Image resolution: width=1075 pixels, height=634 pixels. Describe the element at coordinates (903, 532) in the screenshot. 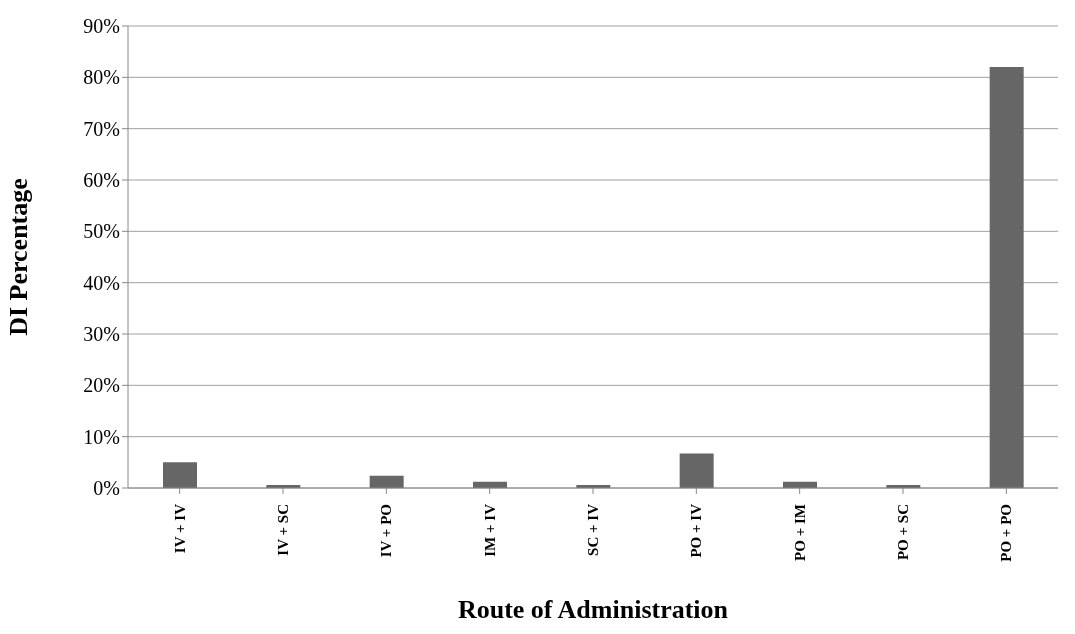

I see `x-tick-label: PO + SC` at that location.